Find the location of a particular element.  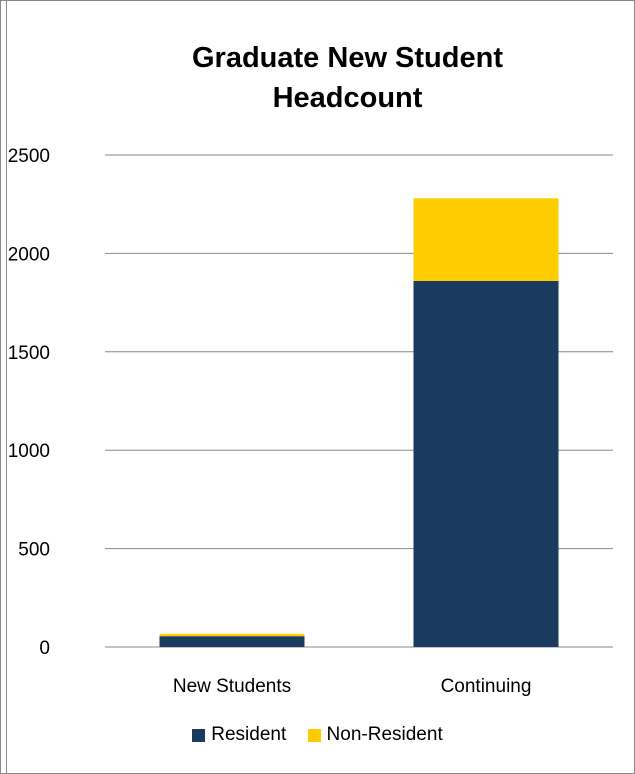

chart-legend: Resident Non-Resident is located at coordinates (317, 738).